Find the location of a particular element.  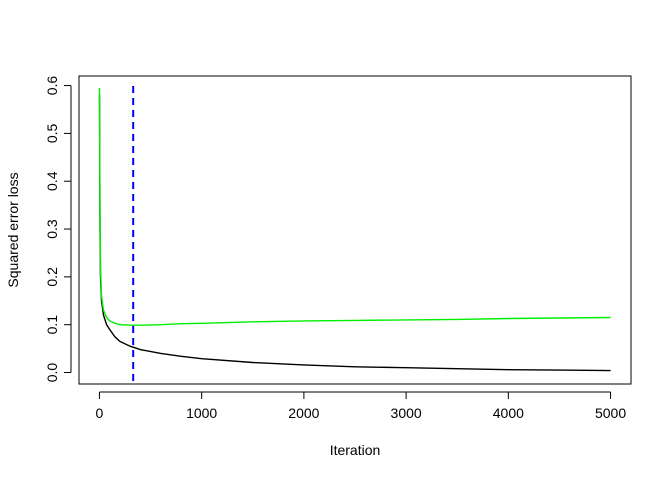

x-tick-label: 3000 is located at coordinates (406, 413).